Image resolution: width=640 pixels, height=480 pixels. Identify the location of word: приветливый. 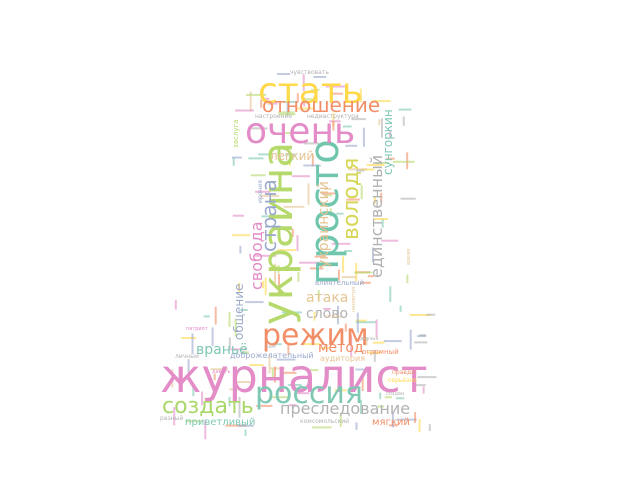
(220, 422).